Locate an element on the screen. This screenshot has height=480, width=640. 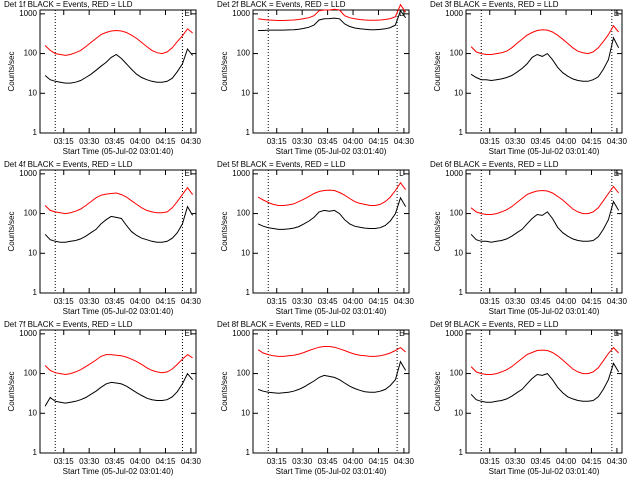
annotation: L is located at coordinates (401, 173).